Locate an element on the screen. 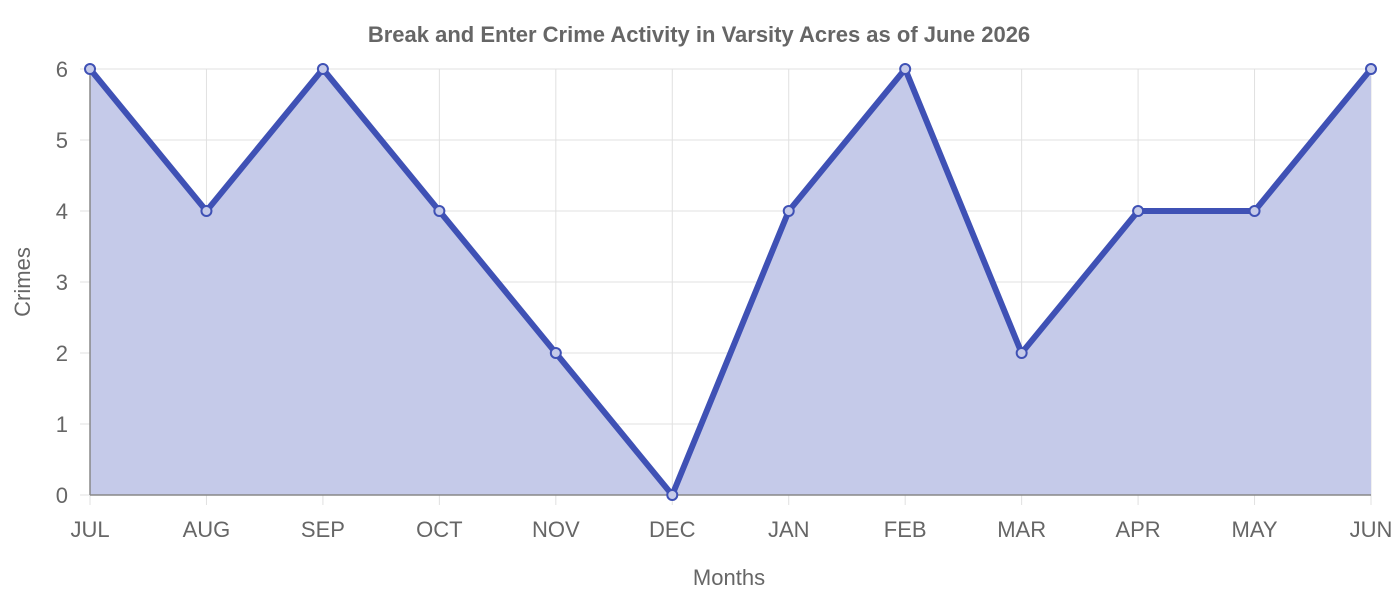 This screenshot has width=1400, height=600. x-tick-label: APR is located at coordinates (1137, 529).